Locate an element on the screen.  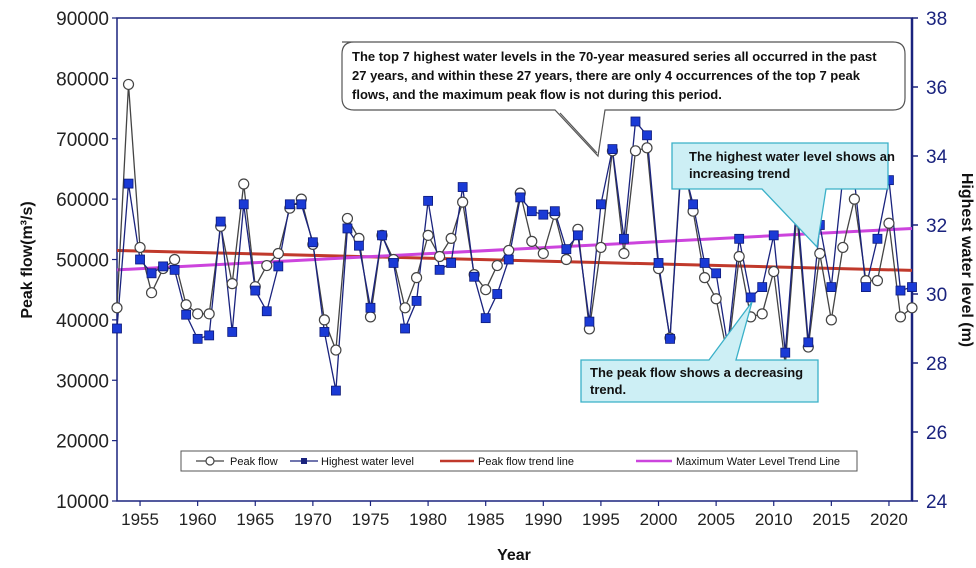
x-tick-label-0: 1955 is located at coordinates (140, 519).